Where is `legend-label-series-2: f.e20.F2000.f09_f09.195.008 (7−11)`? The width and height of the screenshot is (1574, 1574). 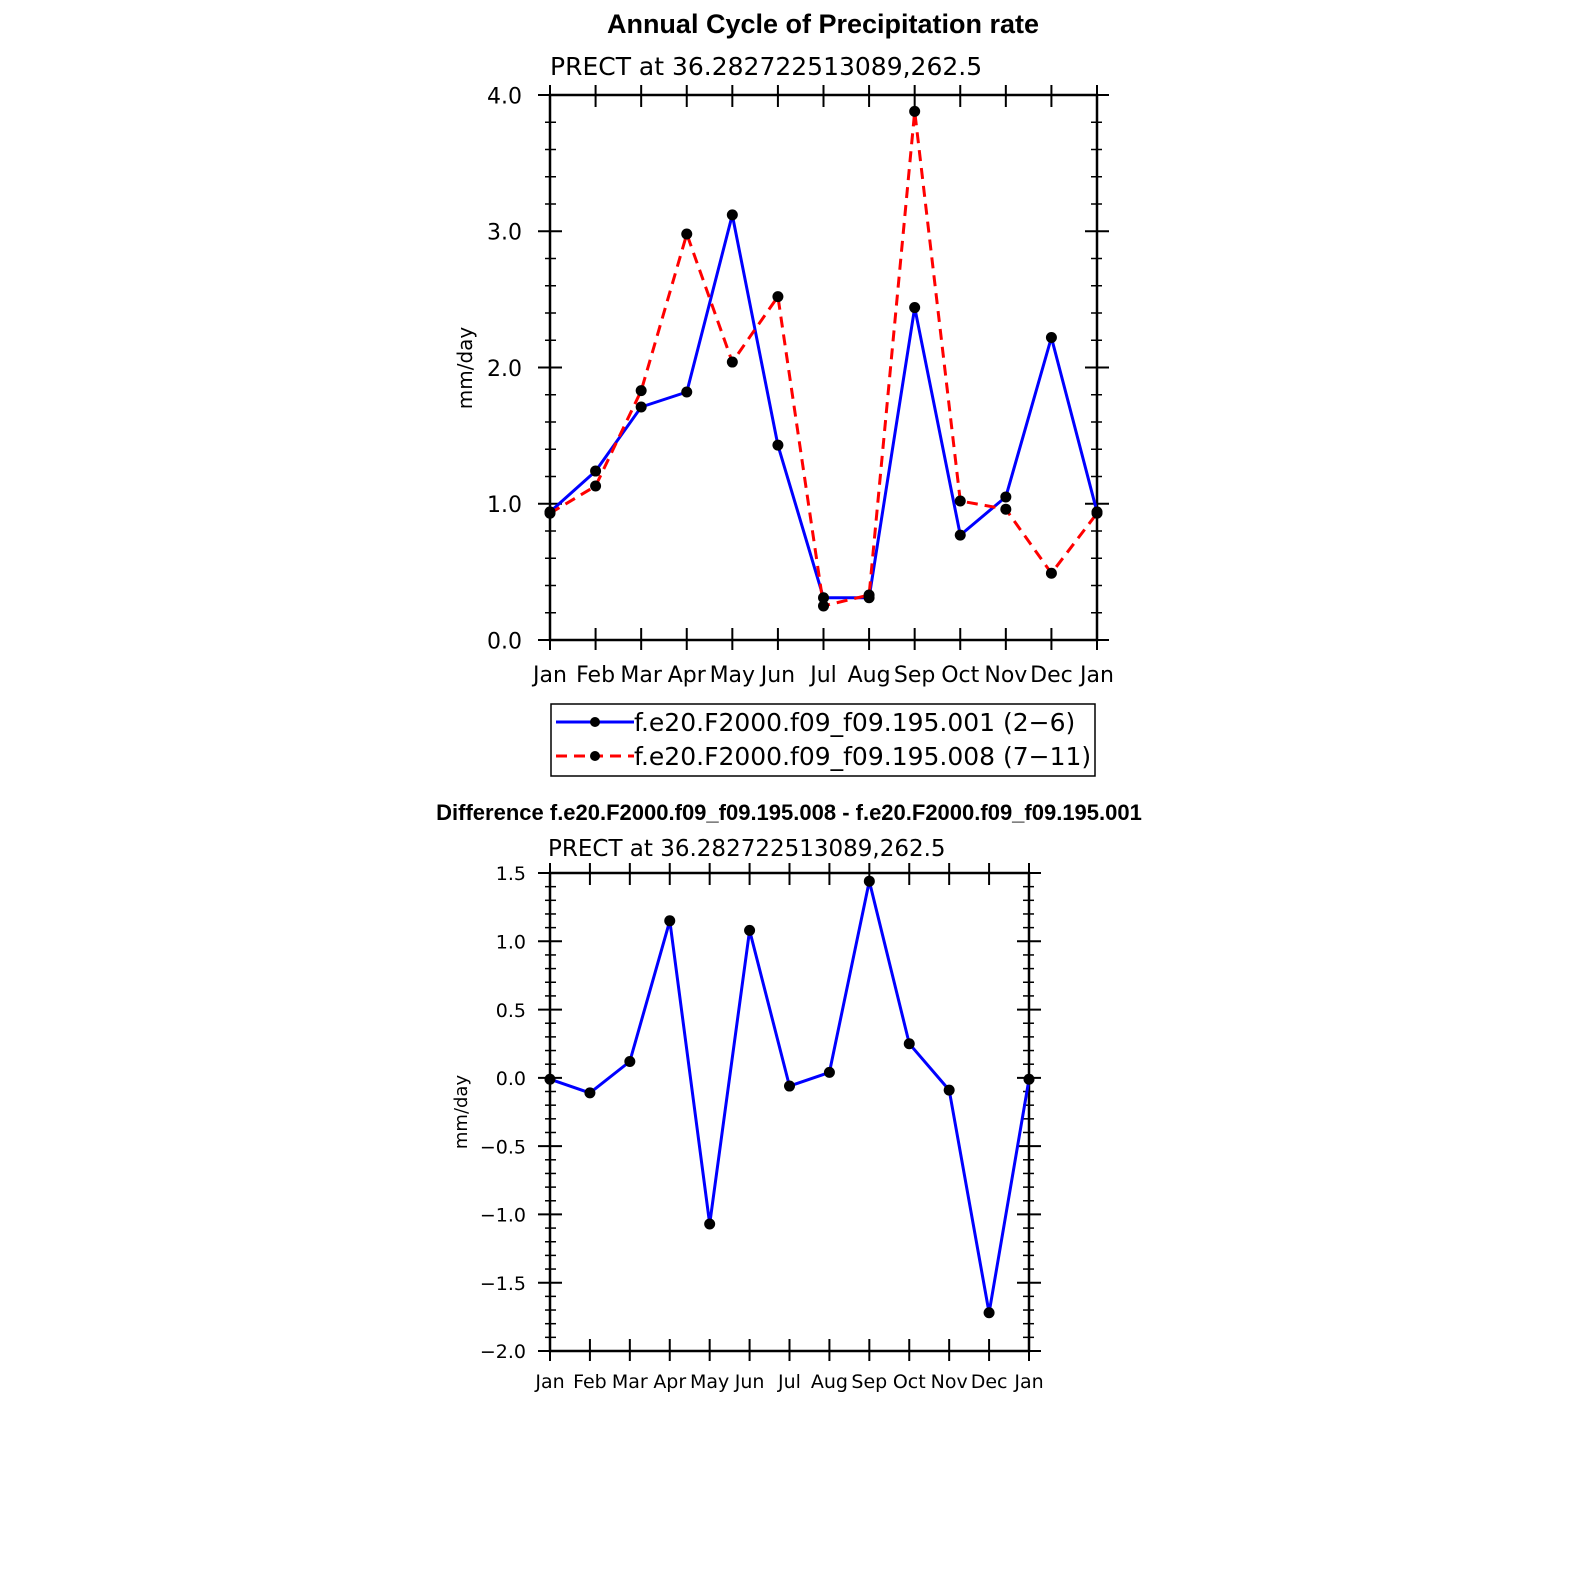
legend-label-series-2: f.e20.F2000.f09_f09.195.008 (7−11) is located at coordinates (862, 756).